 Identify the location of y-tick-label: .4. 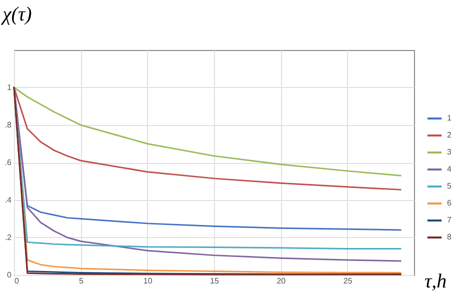
(8, 200).